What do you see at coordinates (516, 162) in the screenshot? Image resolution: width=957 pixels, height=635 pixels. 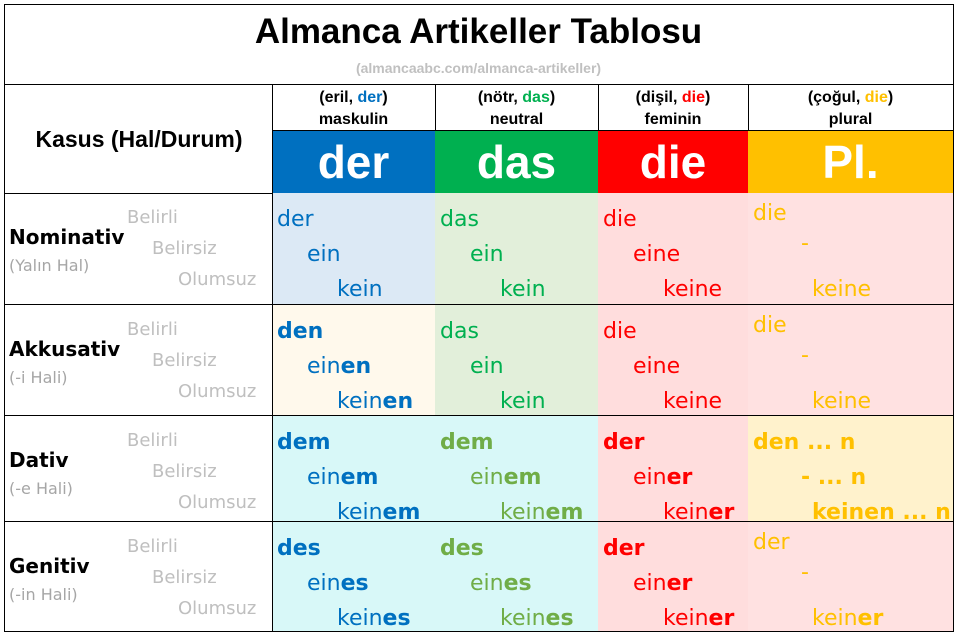 I see `gender-block-neut: das` at bounding box center [516, 162].